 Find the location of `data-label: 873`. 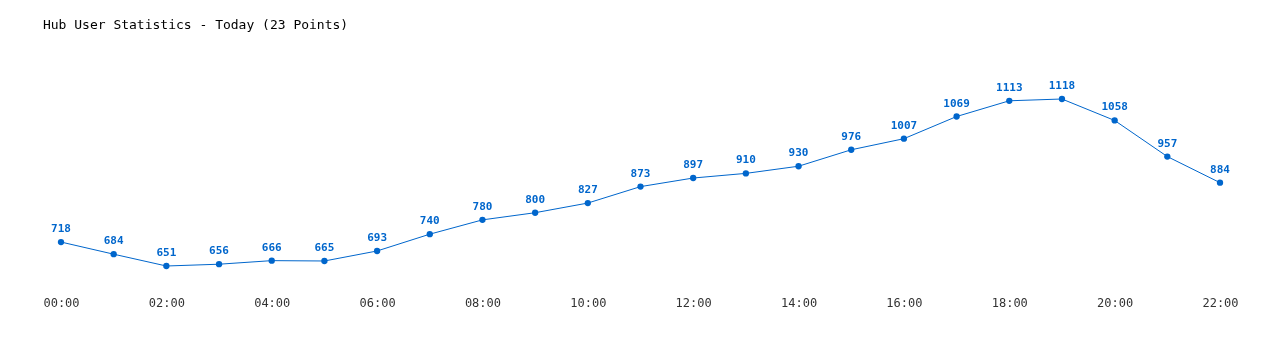

data-label: 873 is located at coordinates (640, 173).